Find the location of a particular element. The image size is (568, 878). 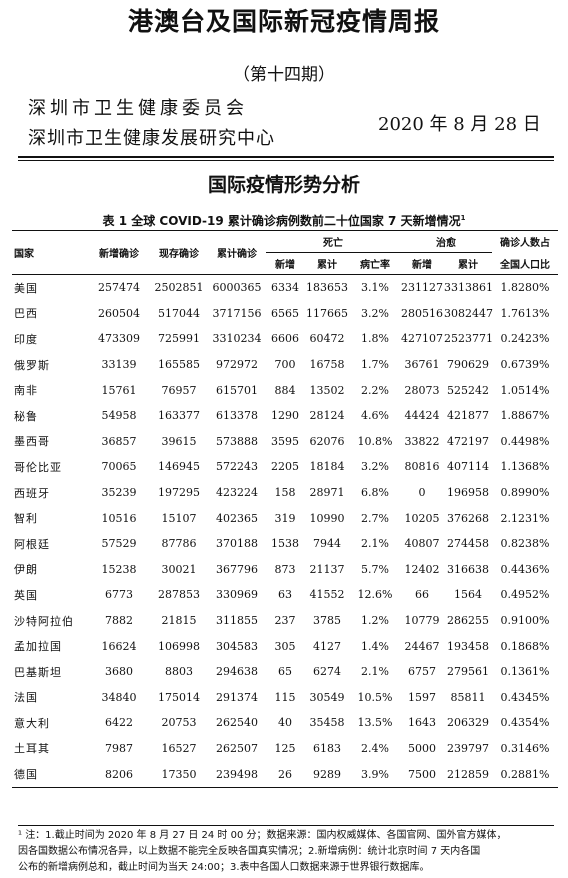

cell-new-confirmed: 57529 is located at coordinates (119, 544).